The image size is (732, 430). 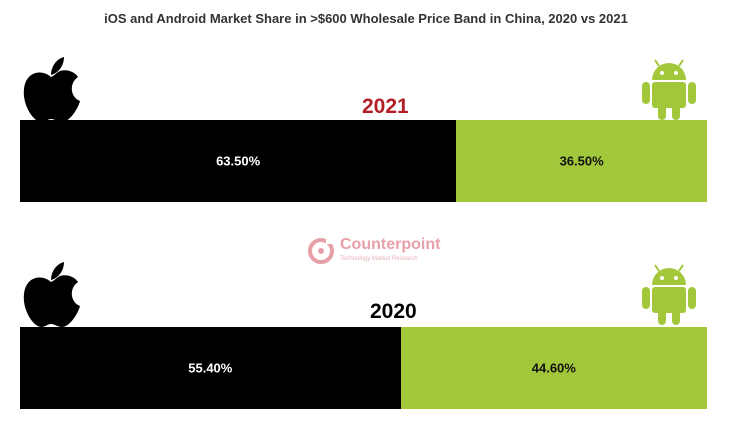 I want to click on counterpoint-logo-icon, so click(x=321, y=251).